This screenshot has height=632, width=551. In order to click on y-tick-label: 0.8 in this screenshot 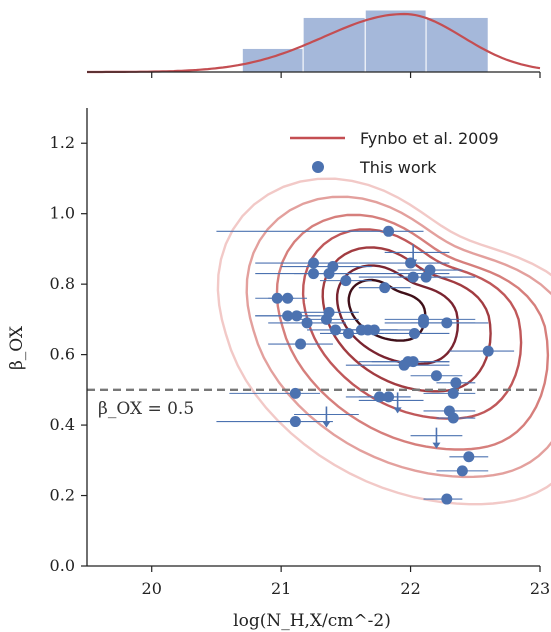, I will do `click(62, 283)`.